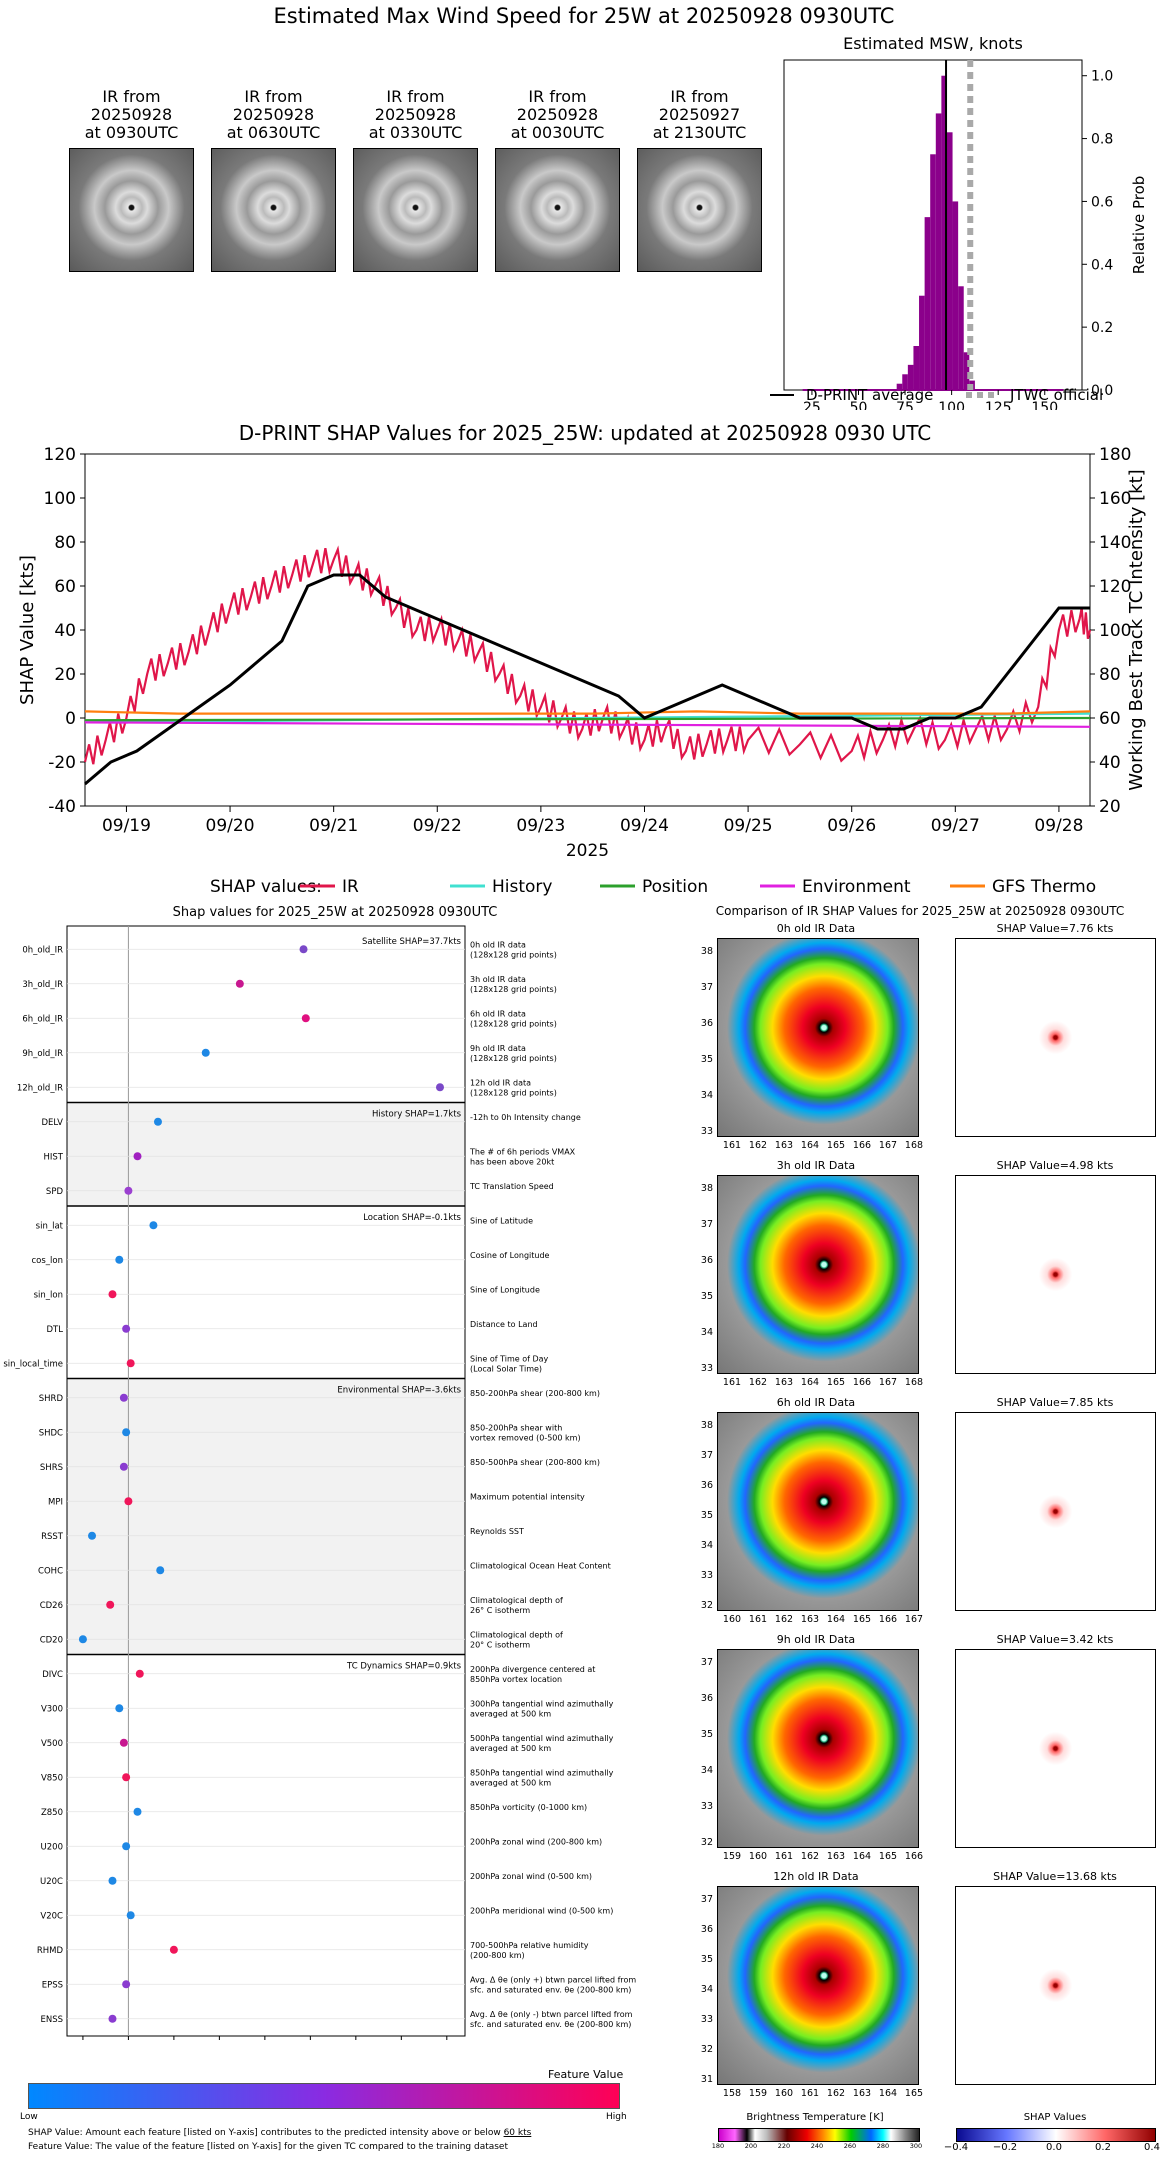 The height and width of the screenshot is (2158, 1168). What do you see at coordinates (816, 1165) in the screenshot?
I see `ir-panel-title: 3h old IR Data` at bounding box center [816, 1165].